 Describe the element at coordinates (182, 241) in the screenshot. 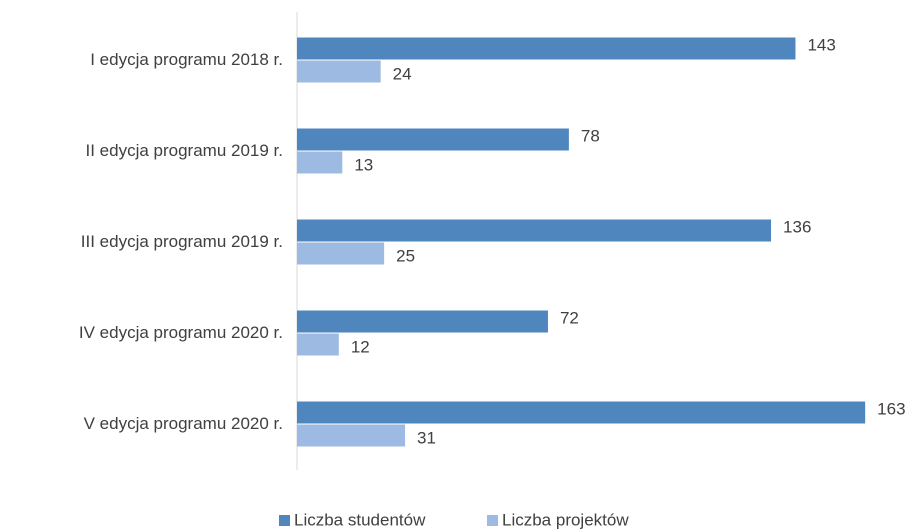

I see `y-tick-label: III edycja programu 2019 r.` at that location.